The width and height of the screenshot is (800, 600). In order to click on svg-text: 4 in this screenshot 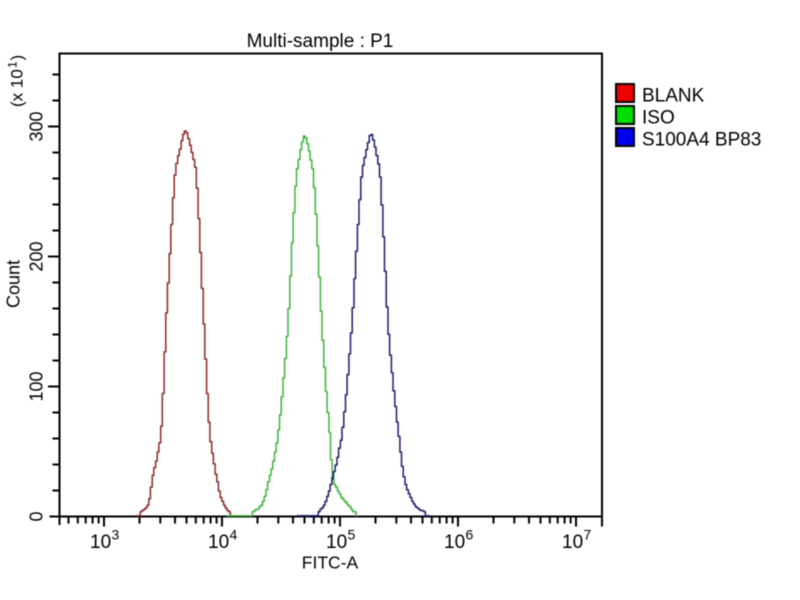, I will do `click(234, 535)`.